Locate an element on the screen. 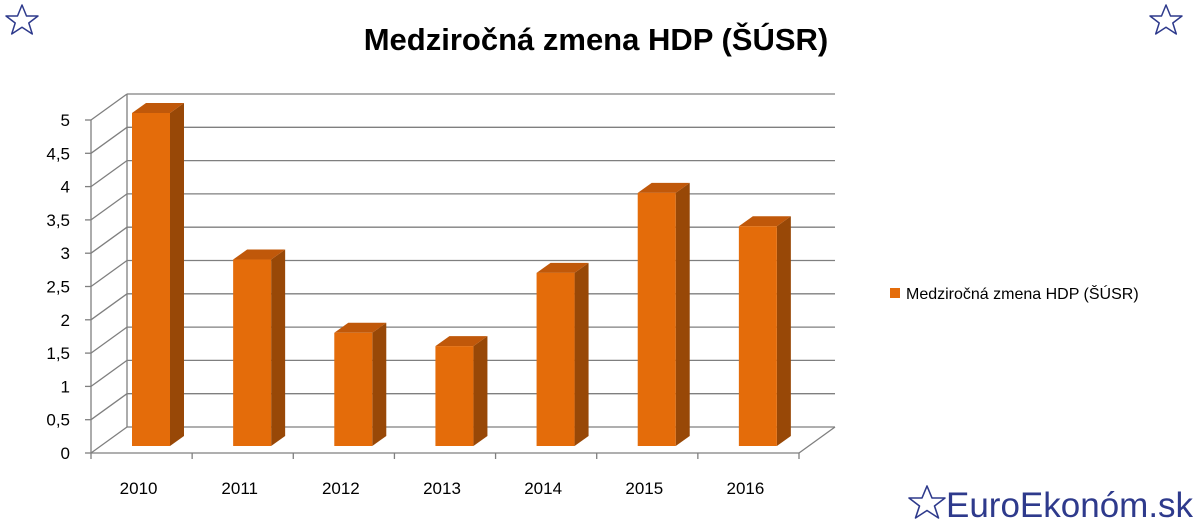 The image size is (1193, 527). legend-swatch is located at coordinates (895, 293).